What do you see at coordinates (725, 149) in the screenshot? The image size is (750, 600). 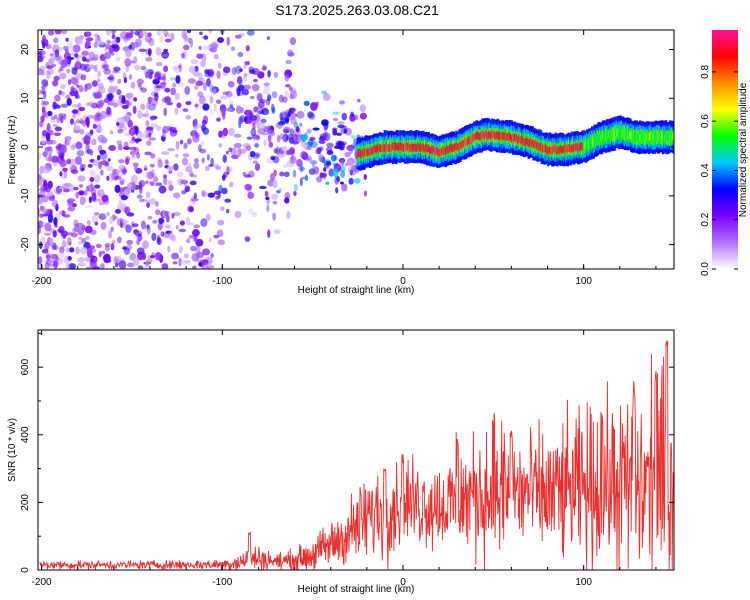 I see `colorbar-gradient` at bounding box center [725, 149].